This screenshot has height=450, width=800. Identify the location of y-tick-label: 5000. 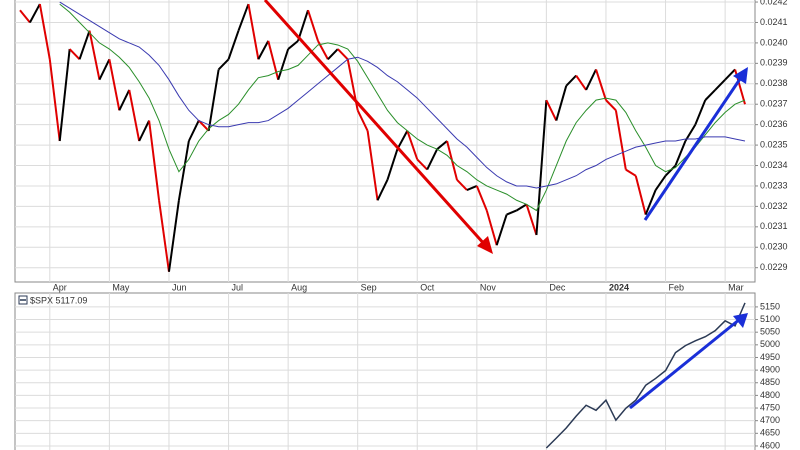
(770, 344).